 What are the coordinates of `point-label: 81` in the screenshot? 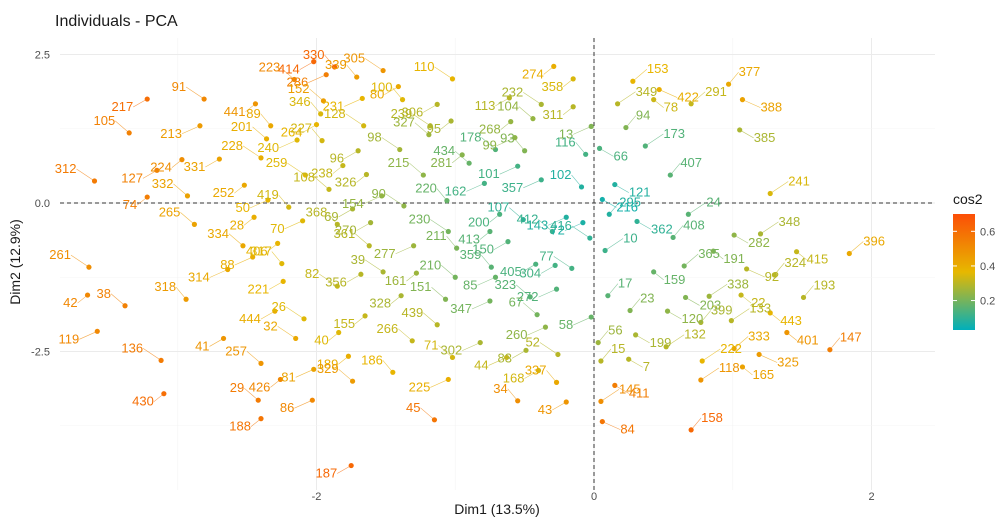 It's located at (288, 376).